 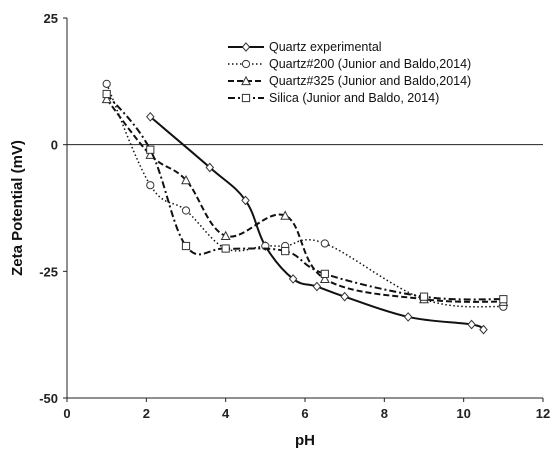 What do you see at coordinates (66, 413) in the screenshot?
I see `x-tick-label: 0` at bounding box center [66, 413].